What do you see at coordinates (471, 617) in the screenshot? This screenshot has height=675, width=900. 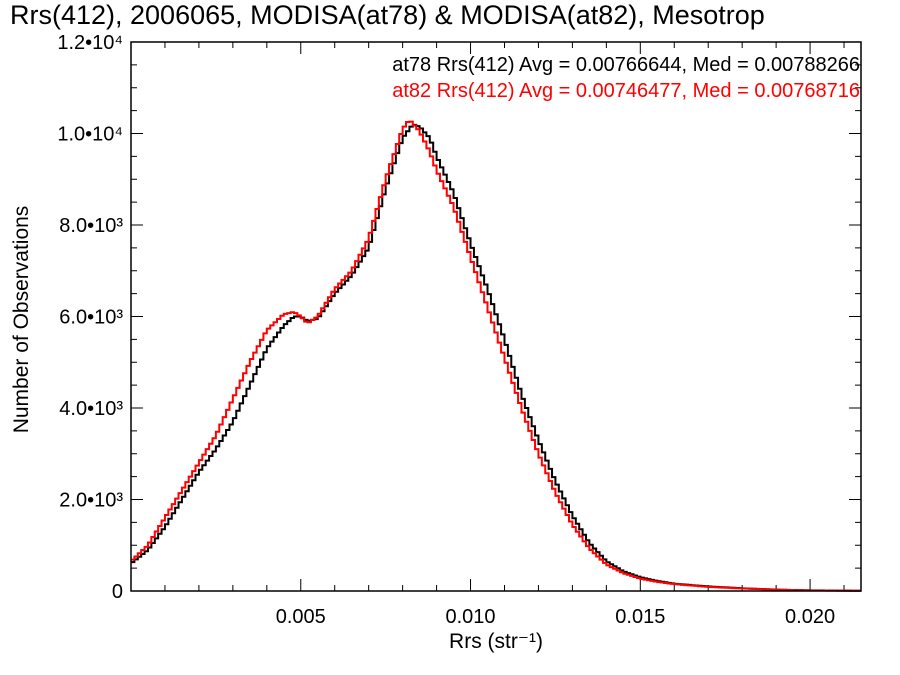 I see `x-tick-label: 0.010` at bounding box center [471, 617].